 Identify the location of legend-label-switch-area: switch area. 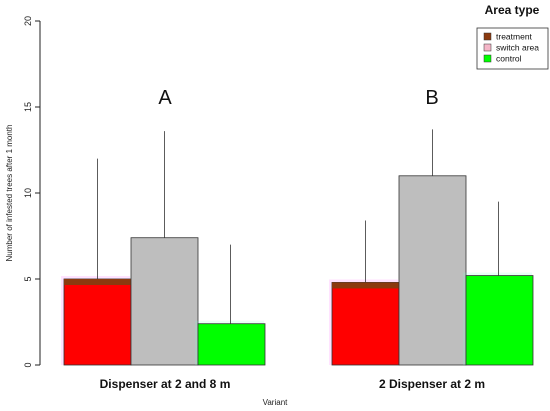
(517, 48).